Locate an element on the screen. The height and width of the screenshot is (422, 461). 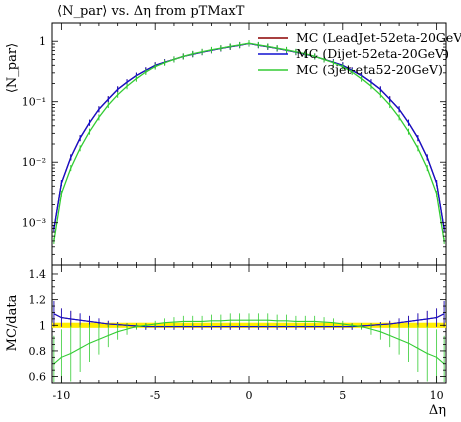
upper-y-tick-label-1: 10⁻¹ is located at coordinates (34, 102).